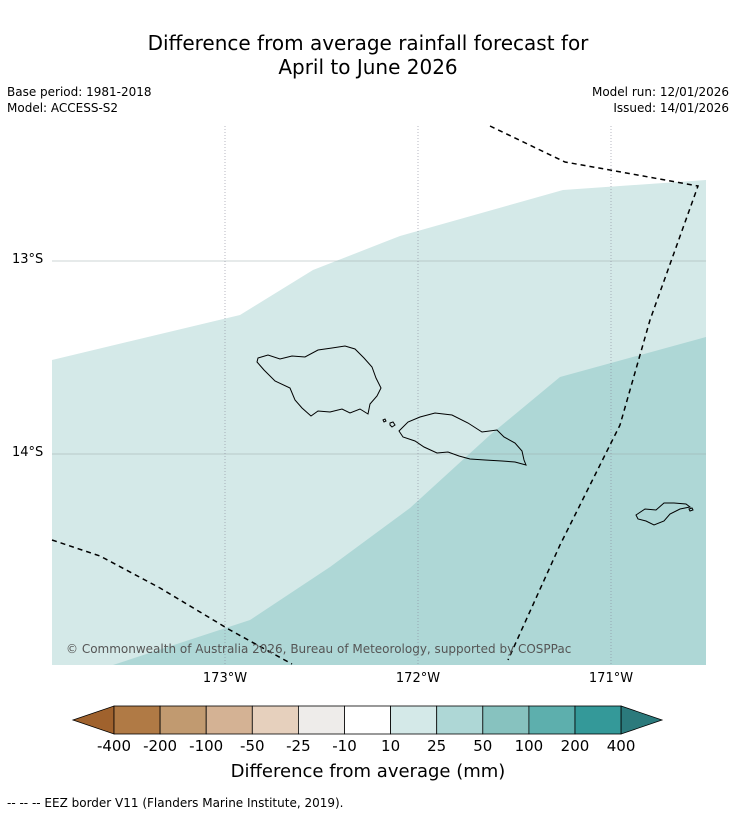 This screenshot has height=816, width=736. What do you see at coordinates (642, 720) in the screenshot?
I see `colorbar-arrow-high` at bounding box center [642, 720].